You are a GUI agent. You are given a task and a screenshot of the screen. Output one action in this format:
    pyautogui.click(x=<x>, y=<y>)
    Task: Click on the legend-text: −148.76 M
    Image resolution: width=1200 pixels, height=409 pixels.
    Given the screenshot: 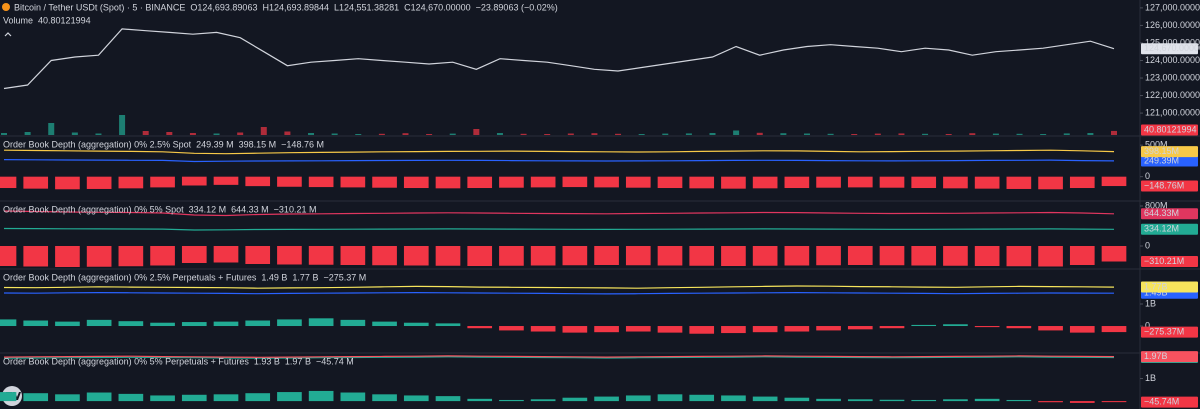 What is the action you would take?
    pyautogui.click(x=302, y=144)
    